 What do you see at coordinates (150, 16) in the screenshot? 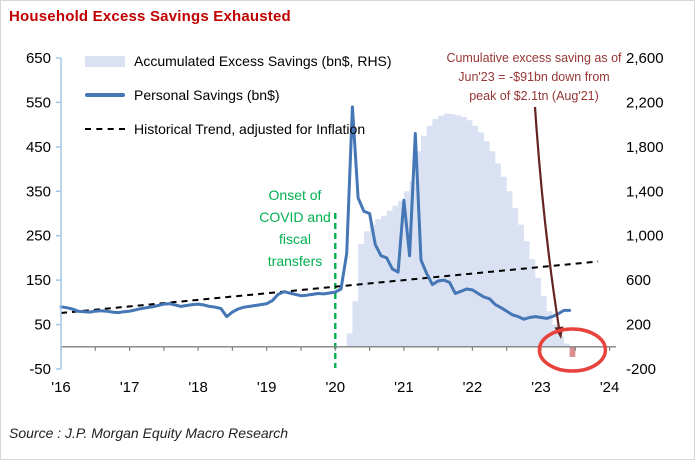
I see `page-title: Household Excess Savings Exhausted` at bounding box center [150, 16].